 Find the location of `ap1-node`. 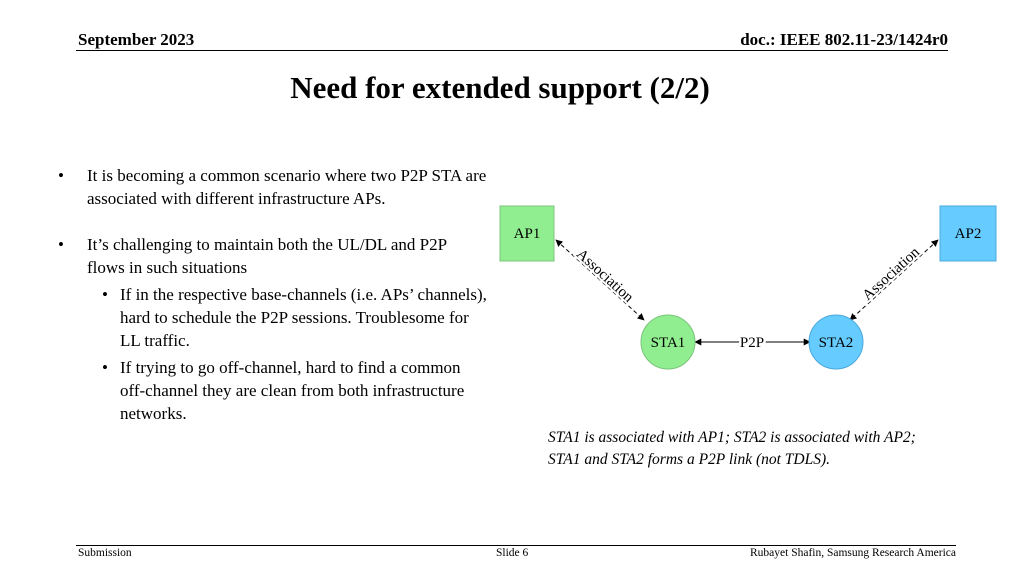

ap1-node is located at coordinates (527, 233).